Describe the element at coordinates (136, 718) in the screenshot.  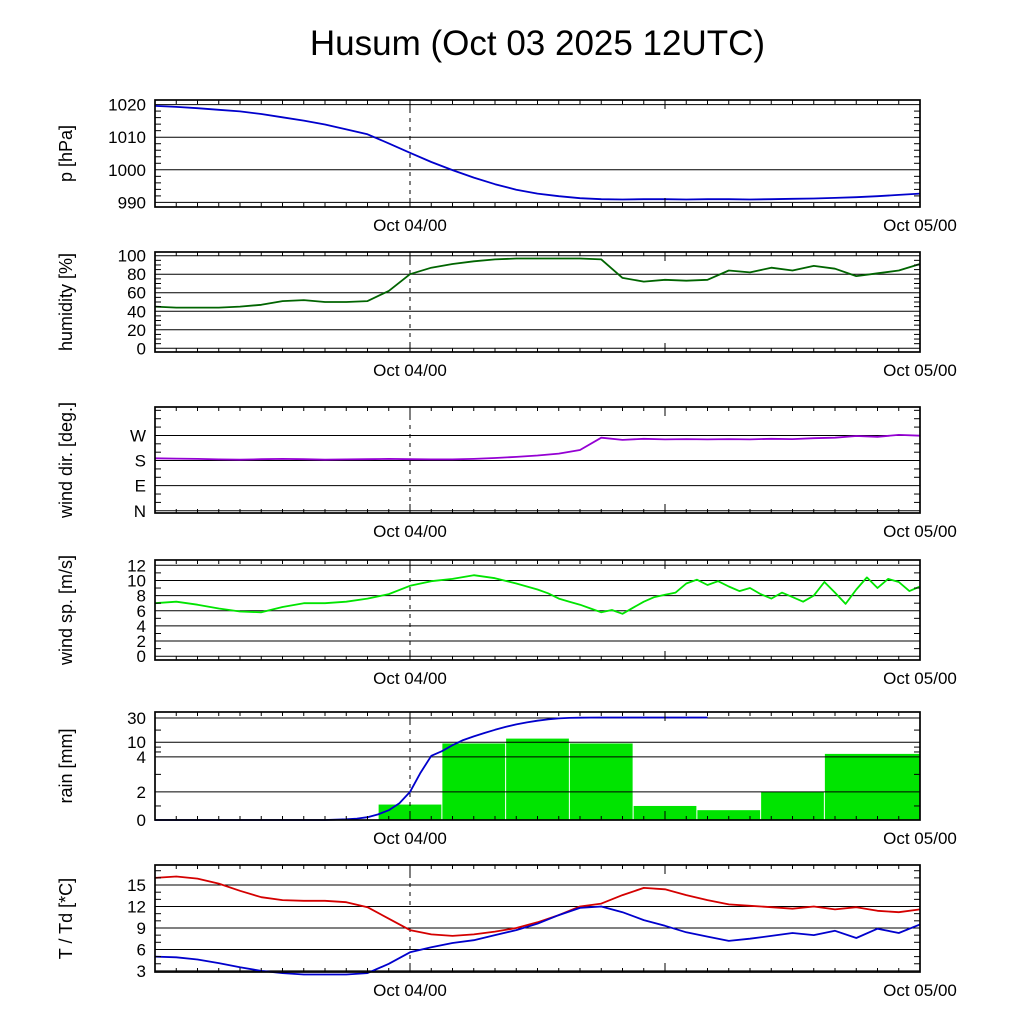
I see `y-tick-label: 30` at that location.